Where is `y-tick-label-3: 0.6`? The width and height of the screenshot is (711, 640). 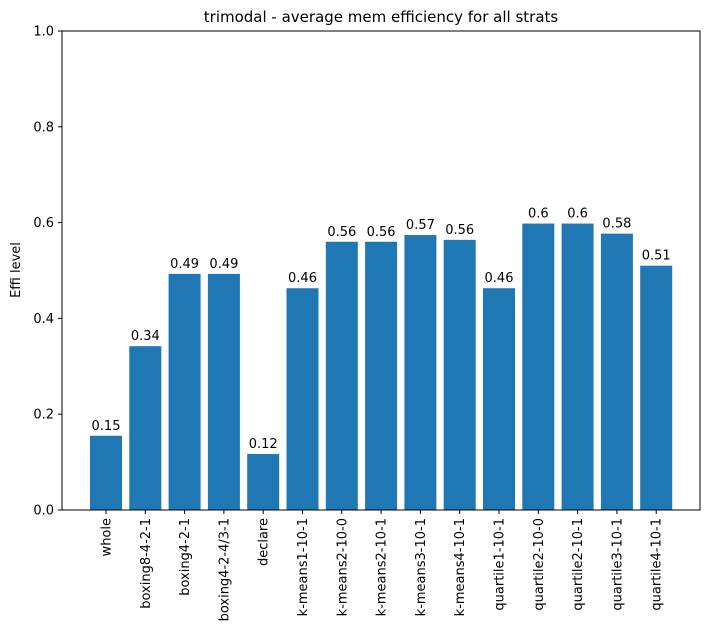
y-tick-label-3: 0.6 is located at coordinates (43, 223).